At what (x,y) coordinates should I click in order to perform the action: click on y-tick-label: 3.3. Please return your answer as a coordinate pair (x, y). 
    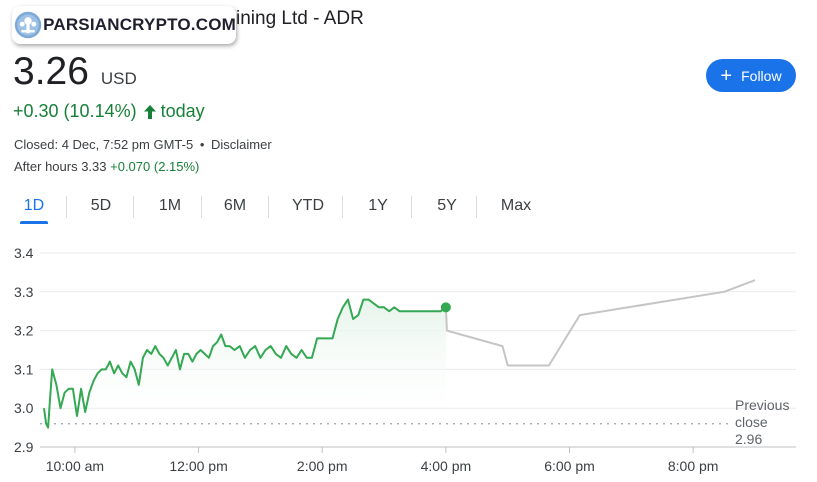
    Looking at the image, I should click on (24, 292).